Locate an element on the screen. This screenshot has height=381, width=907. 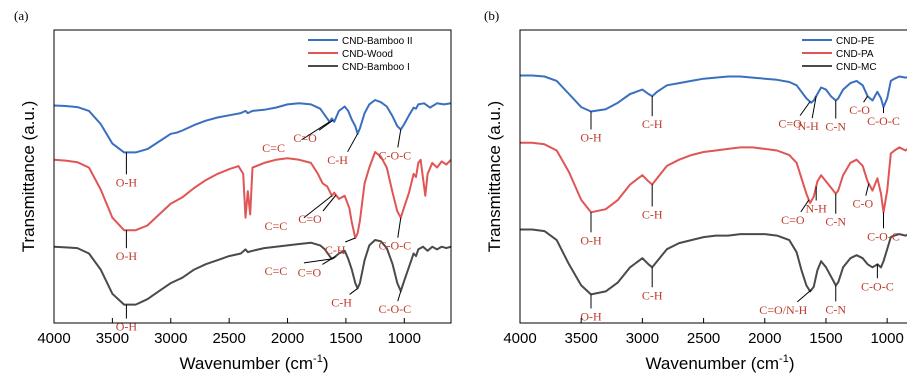
legend-entry: CND-Wood is located at coordinates (367, 54).